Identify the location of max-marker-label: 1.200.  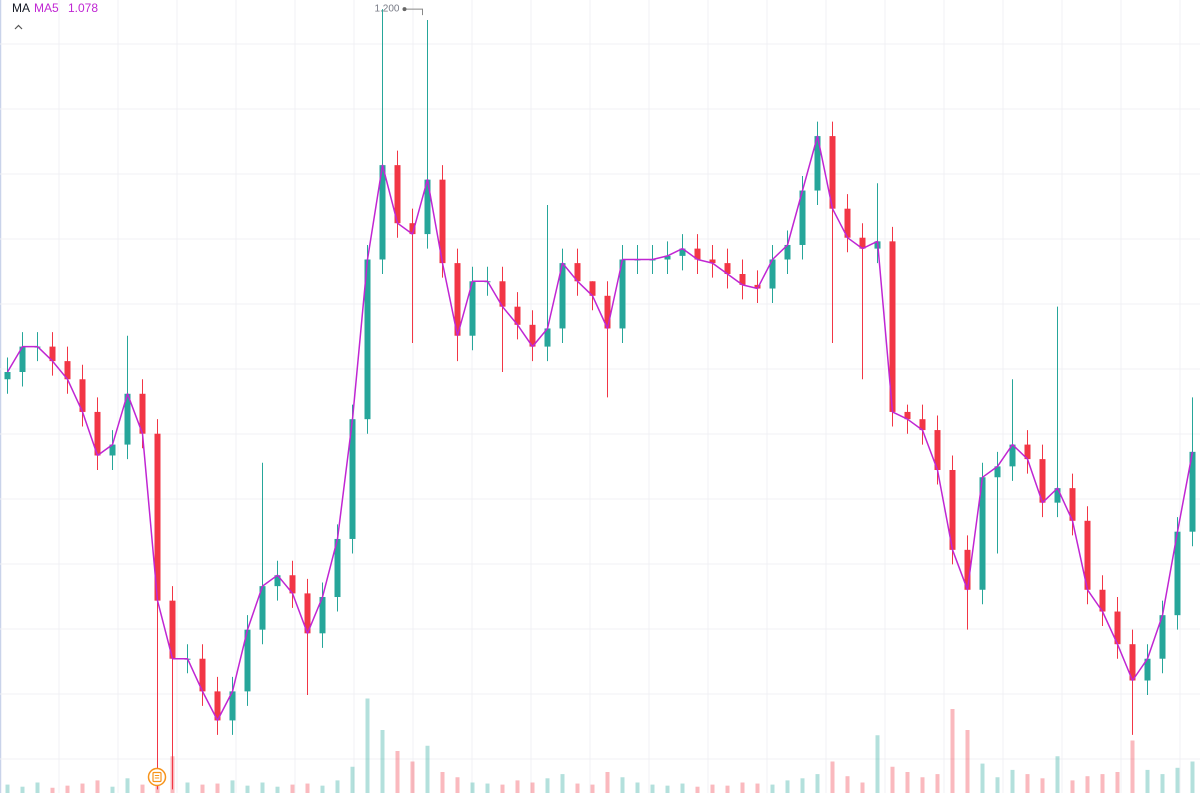
(386, 9).